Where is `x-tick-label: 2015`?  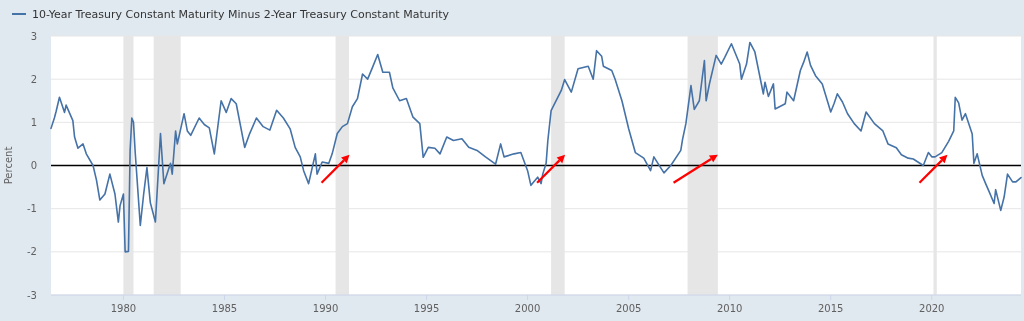 x-tick-label: 2015 is located at coordinates (831, 308).